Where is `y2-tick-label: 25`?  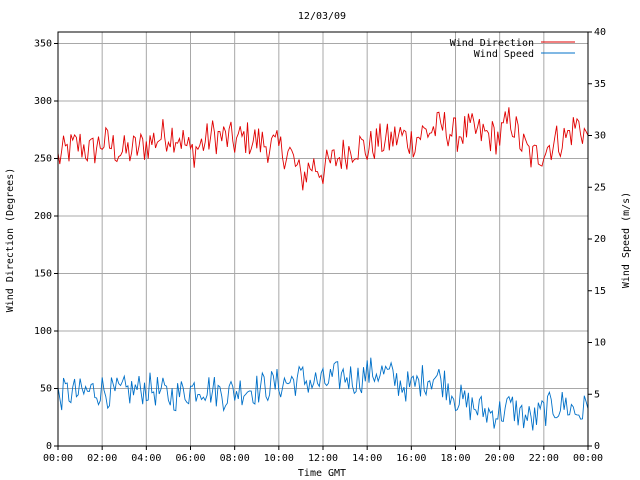 y2-tick-label: 25 is located at coordinates (600, 187).